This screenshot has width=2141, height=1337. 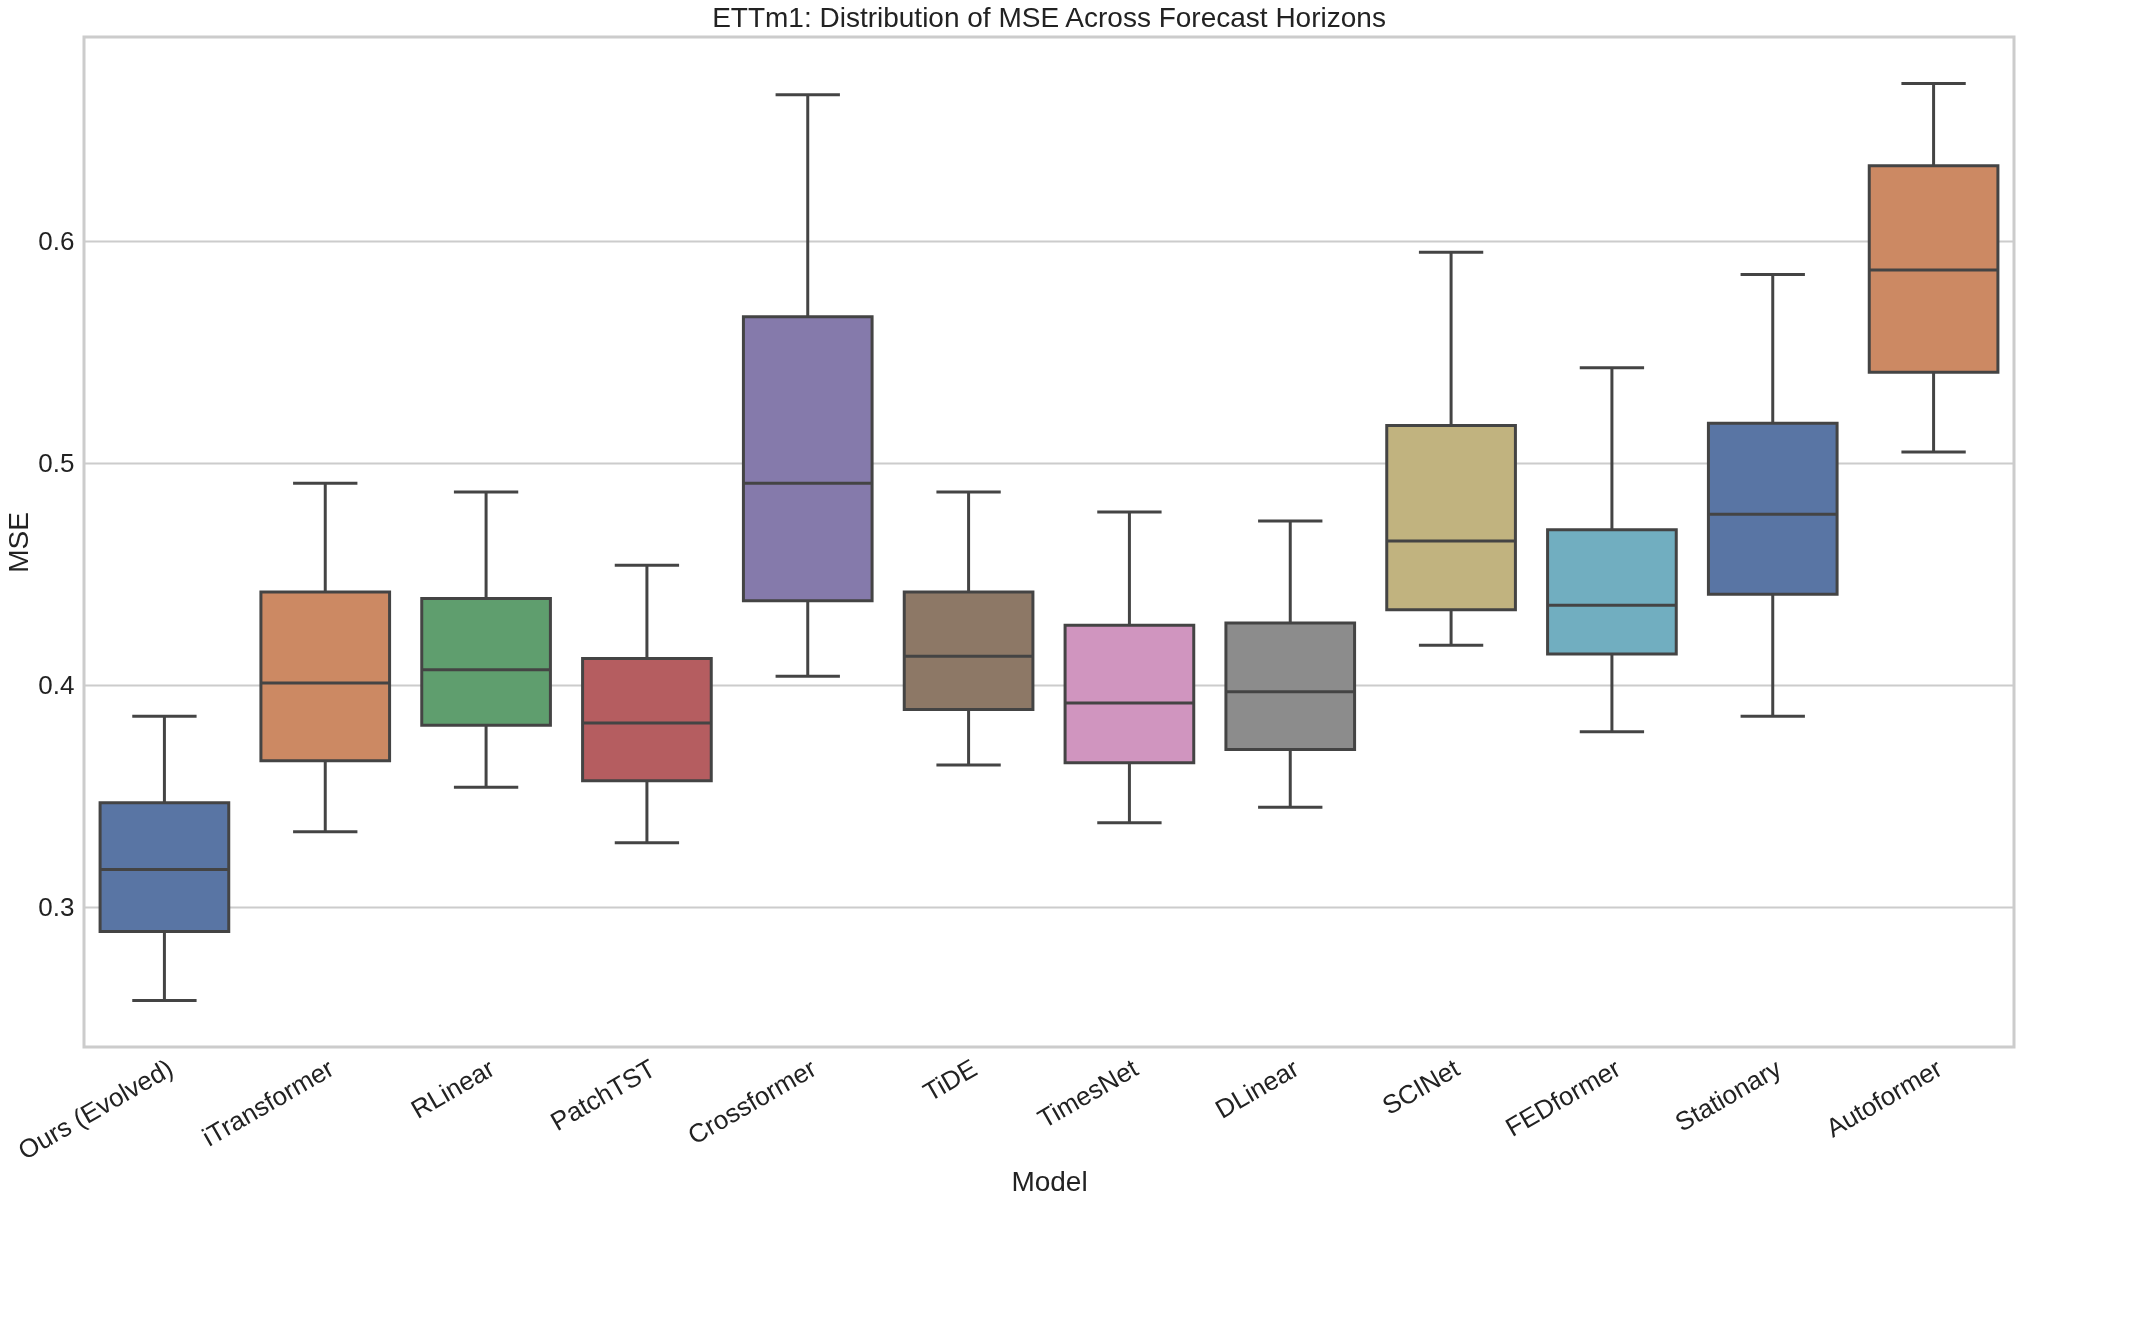 I want to click on x-axis-title: Model, so click(x=1049, y=1181).